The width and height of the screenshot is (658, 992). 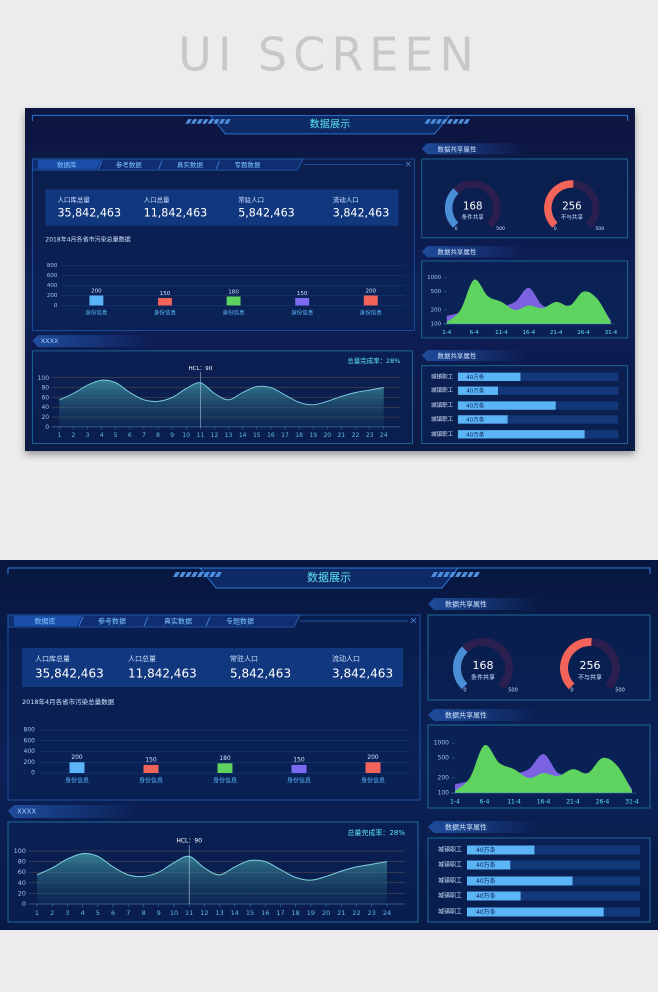 I want to click on highlight-label: HCL：90, so click(x=189, y=841).